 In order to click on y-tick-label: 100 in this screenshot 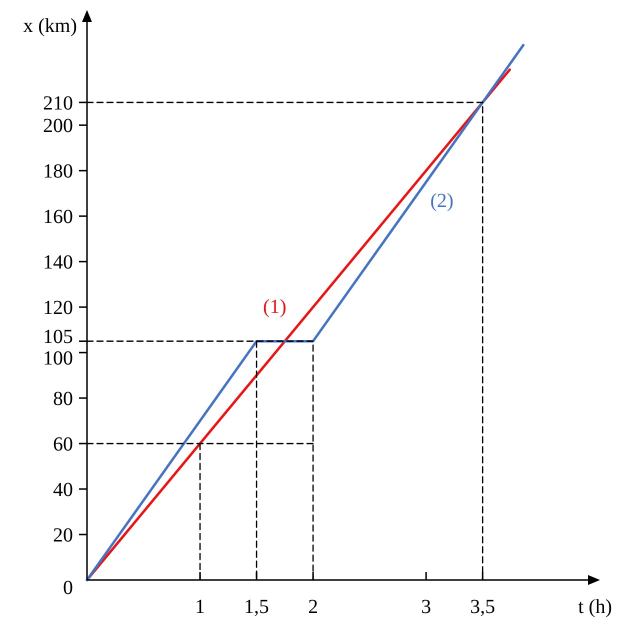, I will do `click(58, 359)`.